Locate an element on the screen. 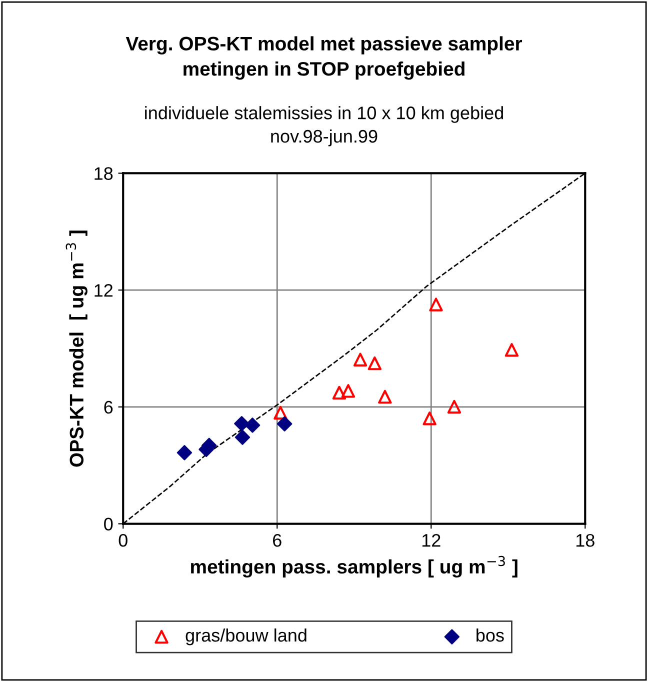  x-tick-label: 0 is located at coordinates (123, 540).